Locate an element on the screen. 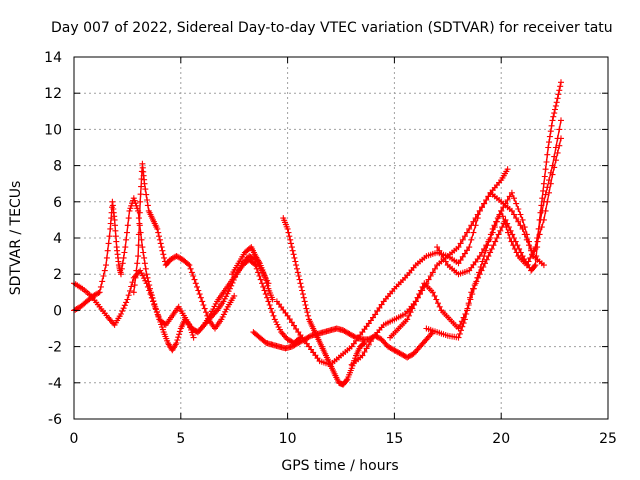 This screenshot has width=640, height=480. x-tick-label: 10 is located at coordinates (288, 439).